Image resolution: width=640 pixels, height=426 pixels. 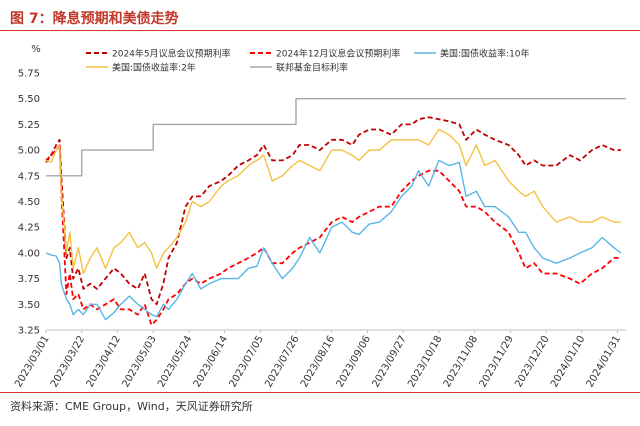 What do you see at coordinates (29, 202) in the screenshot?
I see `y-tick-label: 4.50` at bounding box center [29, 202].